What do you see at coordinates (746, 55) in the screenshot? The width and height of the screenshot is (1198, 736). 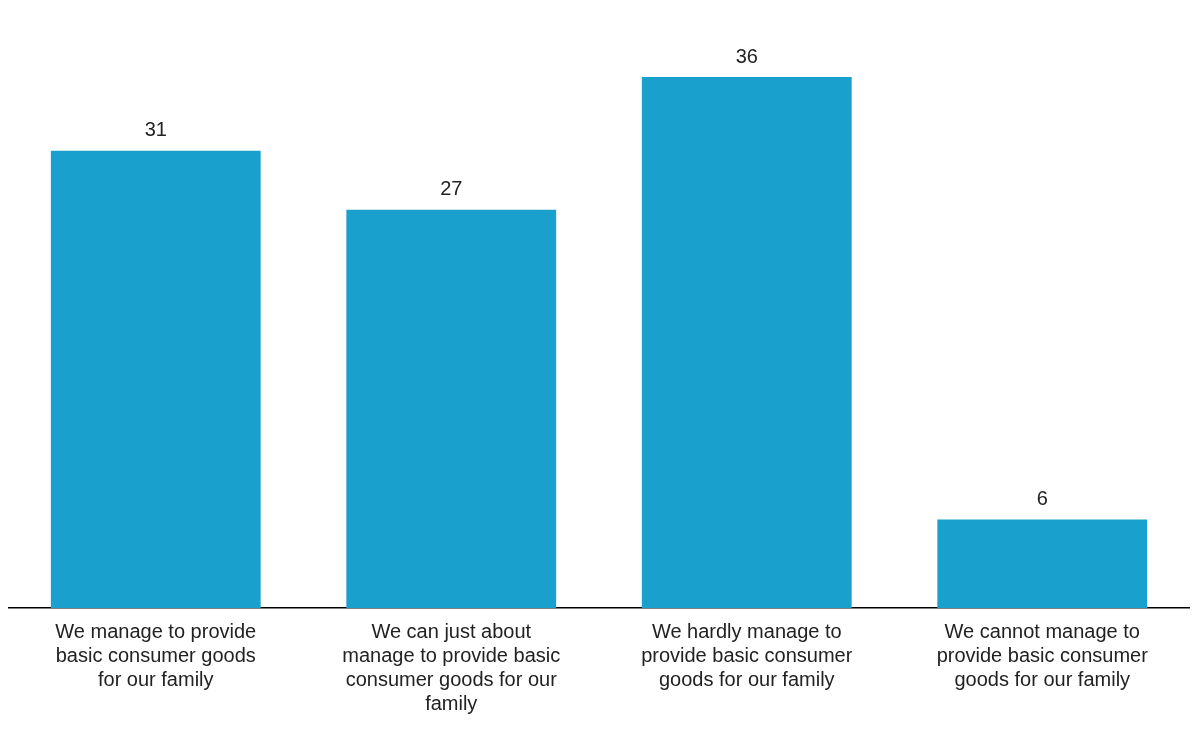 I see `data-label: 36` at bounding box center [746, 55].